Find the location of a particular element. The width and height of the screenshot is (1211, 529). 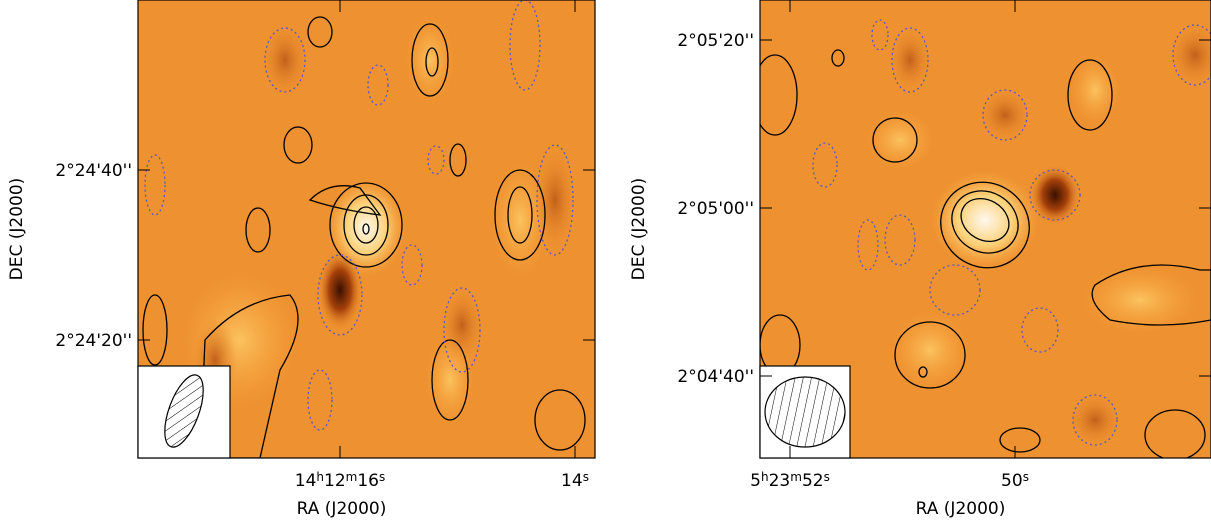

number: 12 is located at coordinates (335, 481).